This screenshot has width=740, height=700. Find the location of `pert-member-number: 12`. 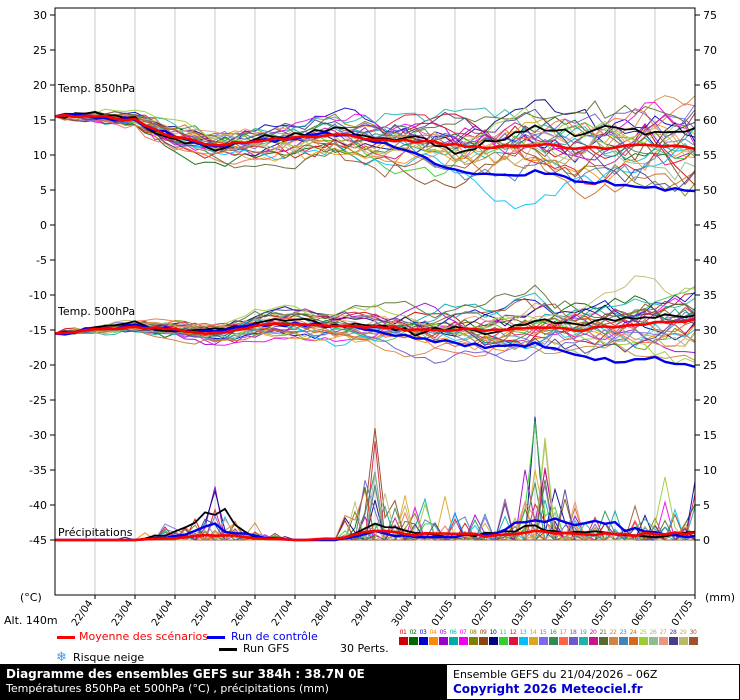

pert-member-number: 12 is located at coordinates (513, 632).